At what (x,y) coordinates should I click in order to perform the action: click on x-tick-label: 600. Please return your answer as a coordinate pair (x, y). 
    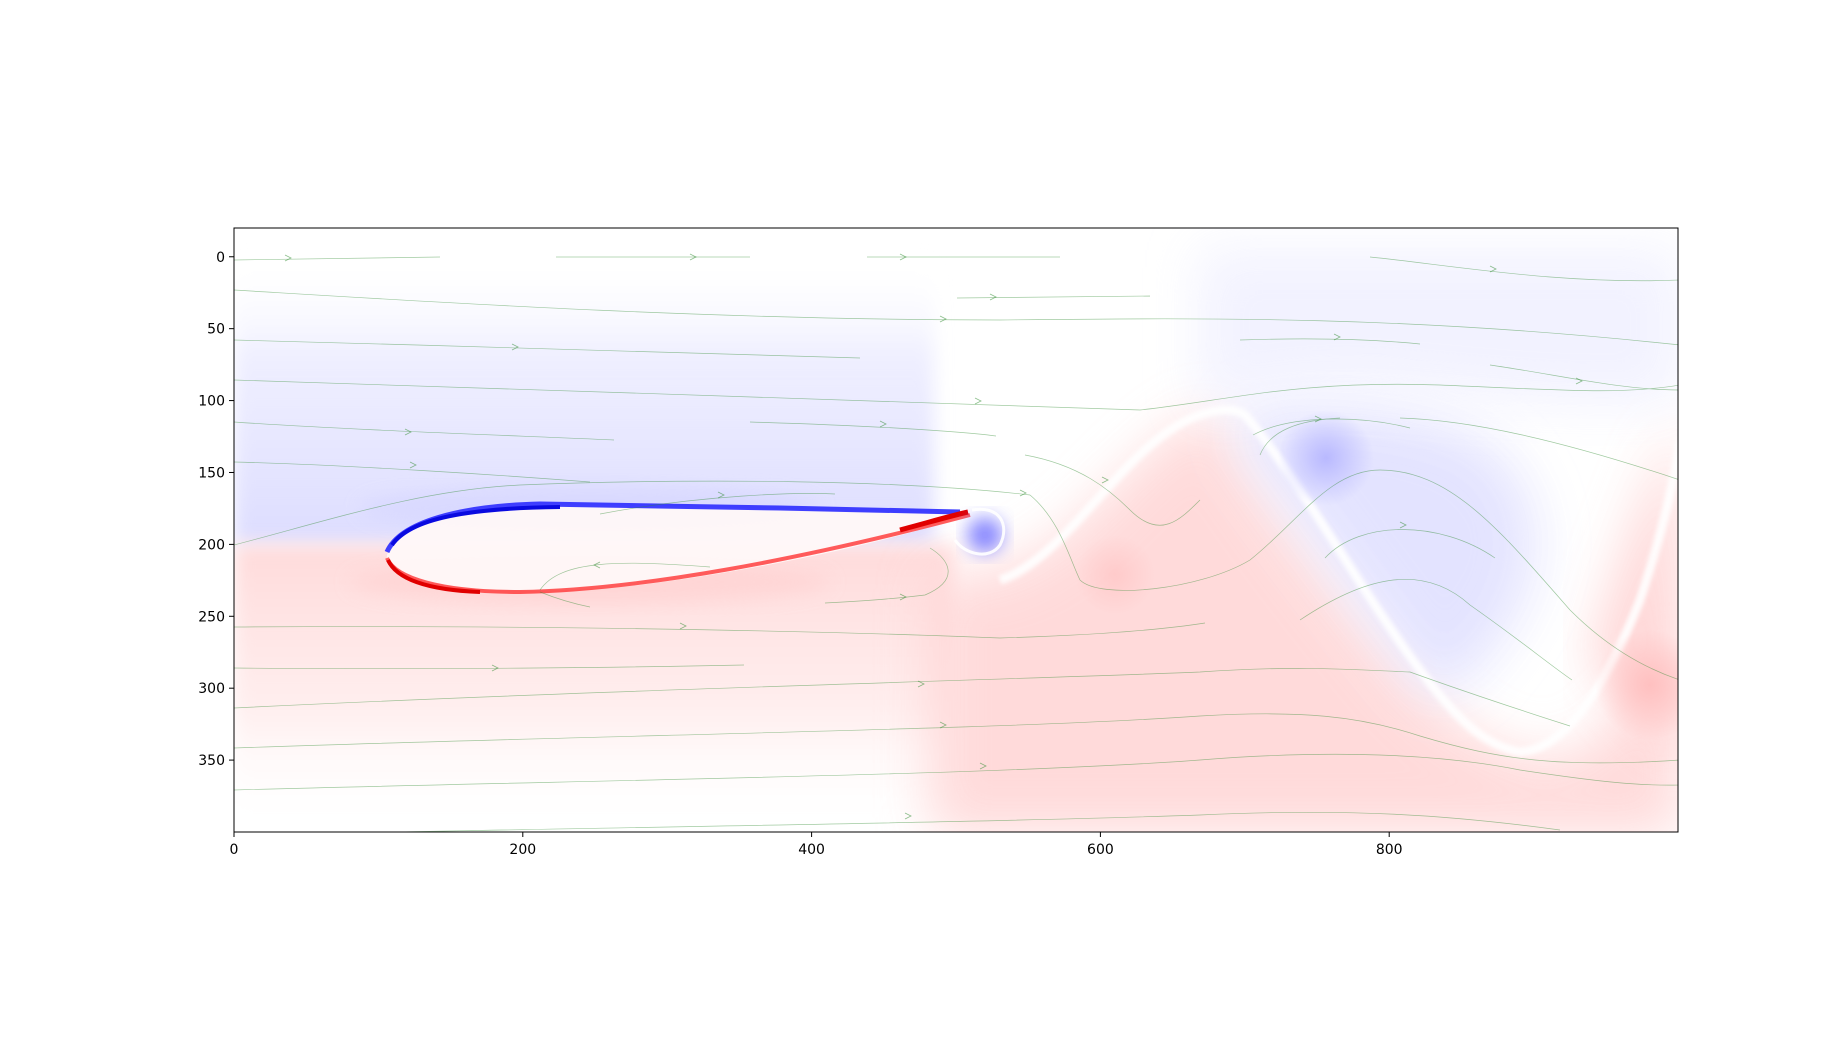
    Looking at the image, I should click on (1100, 850).